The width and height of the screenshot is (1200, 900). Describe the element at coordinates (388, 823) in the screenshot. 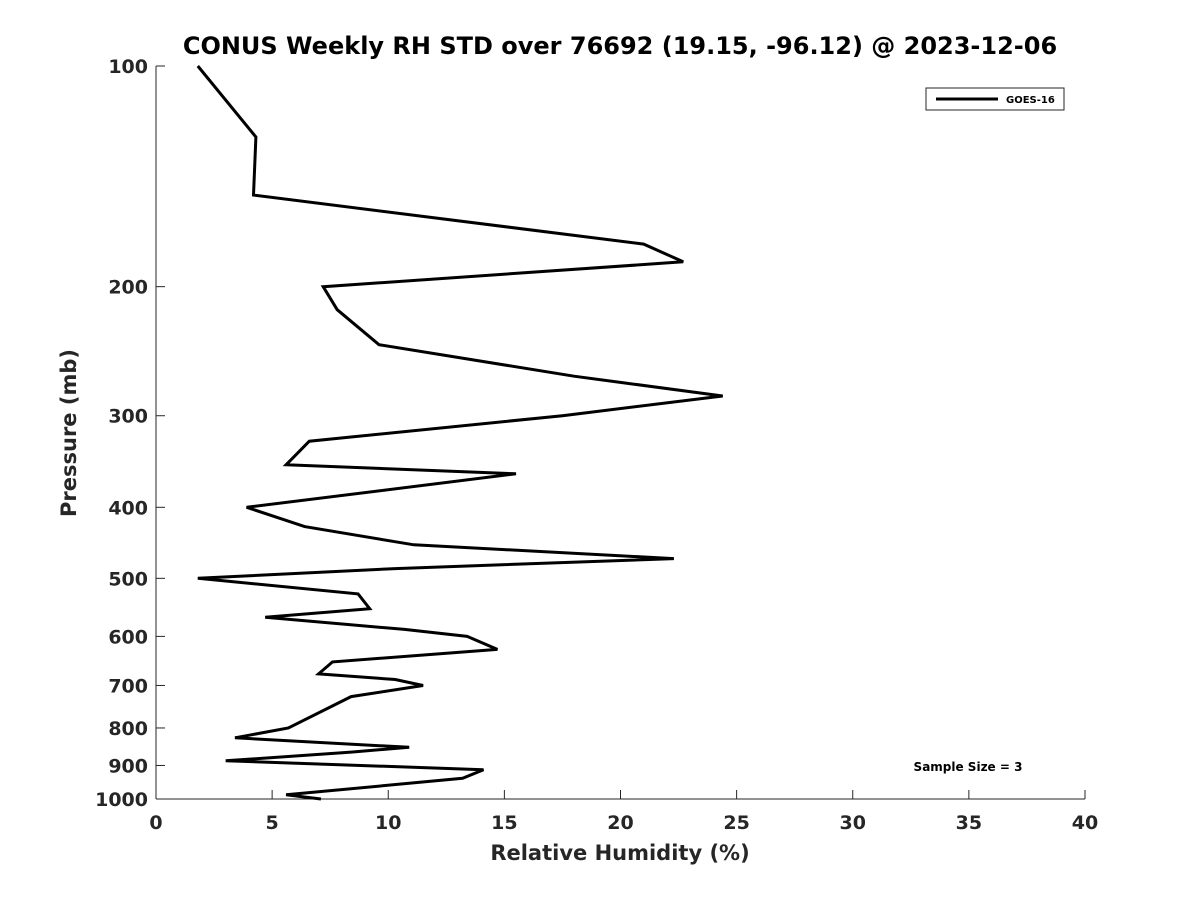

I see `x-tick-label: 10` at that location.